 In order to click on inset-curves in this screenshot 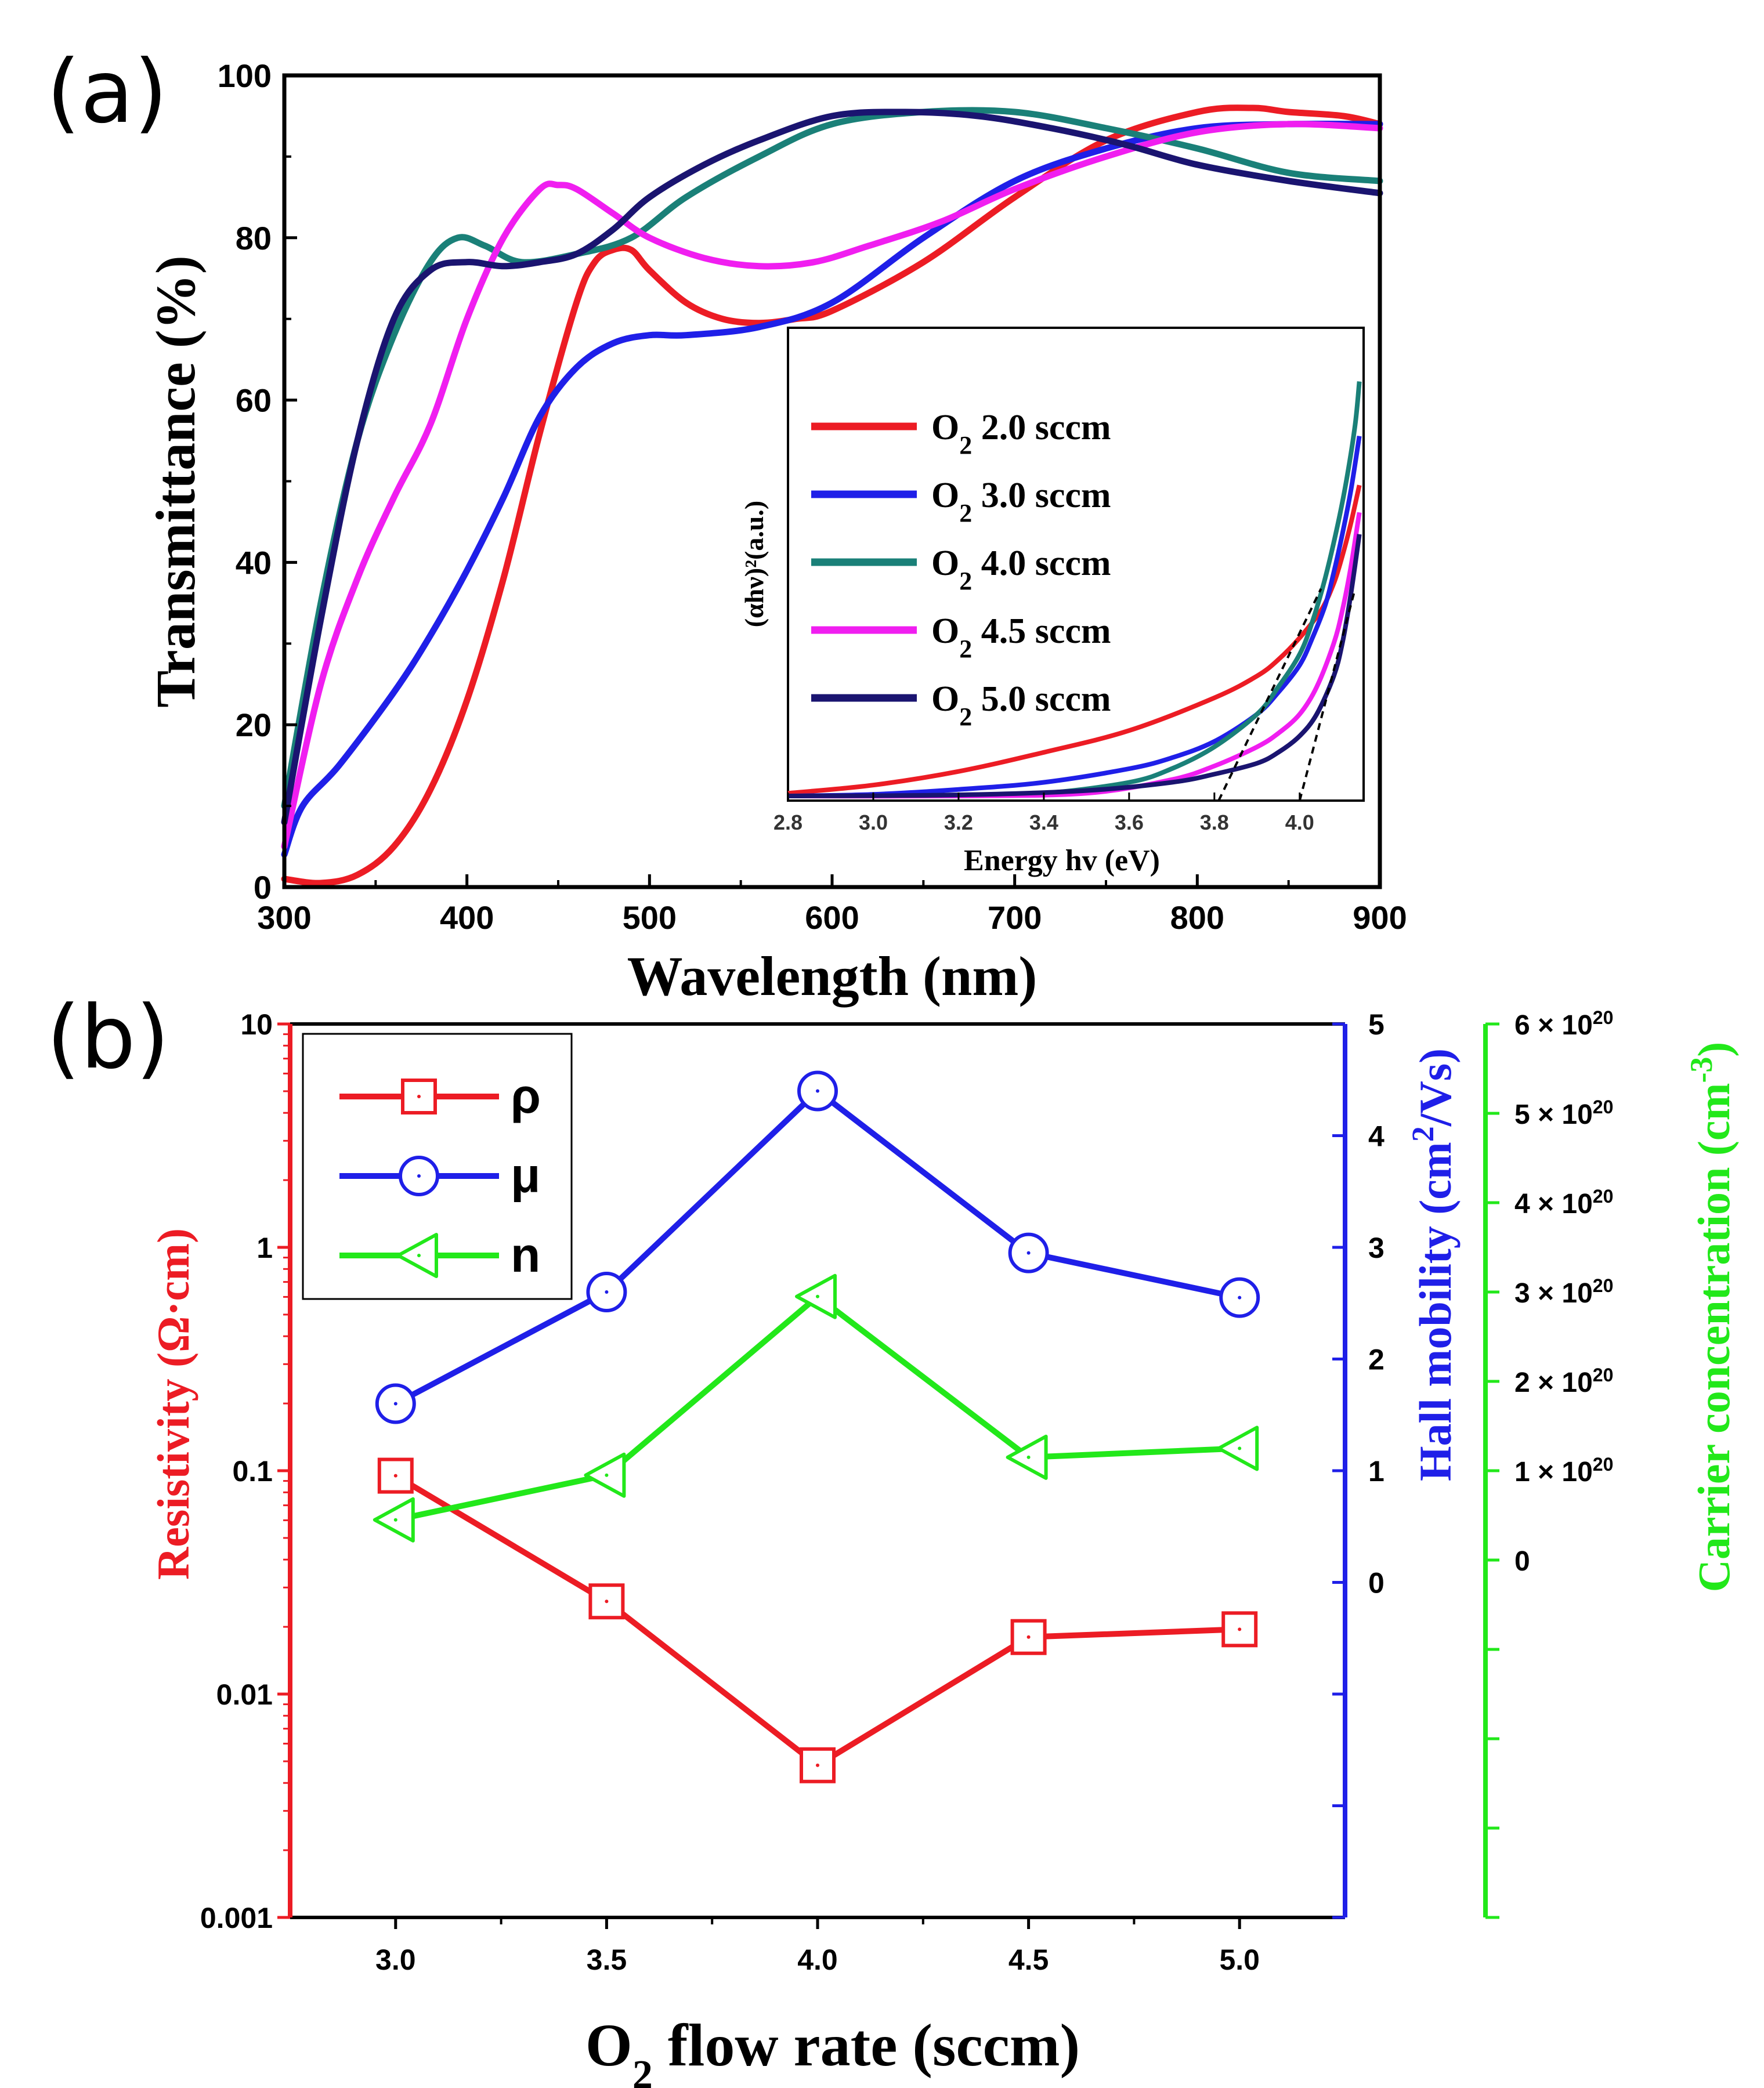, I will do `click(1074, 591)`.